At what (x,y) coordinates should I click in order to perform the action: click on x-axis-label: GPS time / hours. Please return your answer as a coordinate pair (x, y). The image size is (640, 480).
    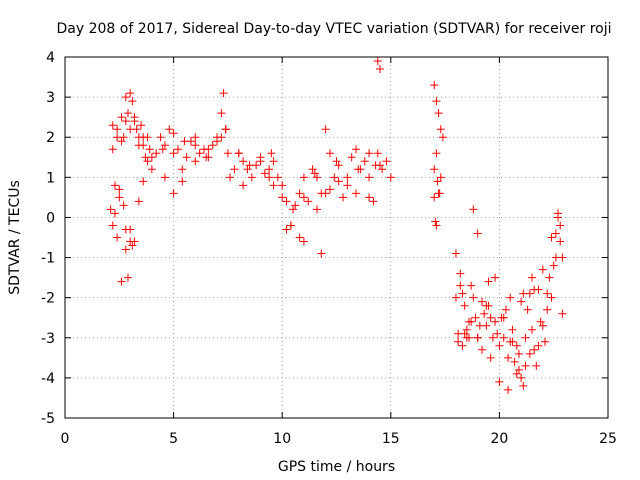
    Looking at the image, I should click on (336, 467).